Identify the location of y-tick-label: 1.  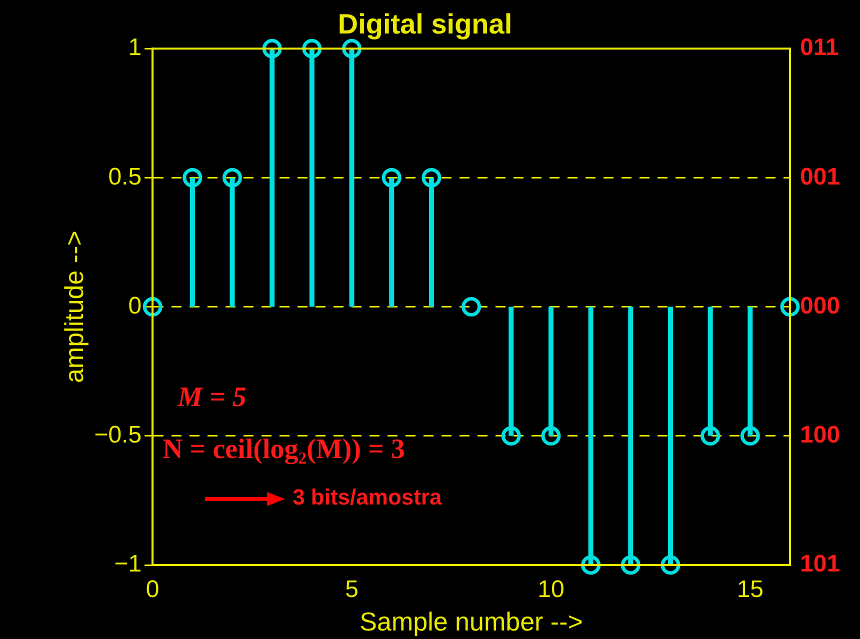
(135, 48).